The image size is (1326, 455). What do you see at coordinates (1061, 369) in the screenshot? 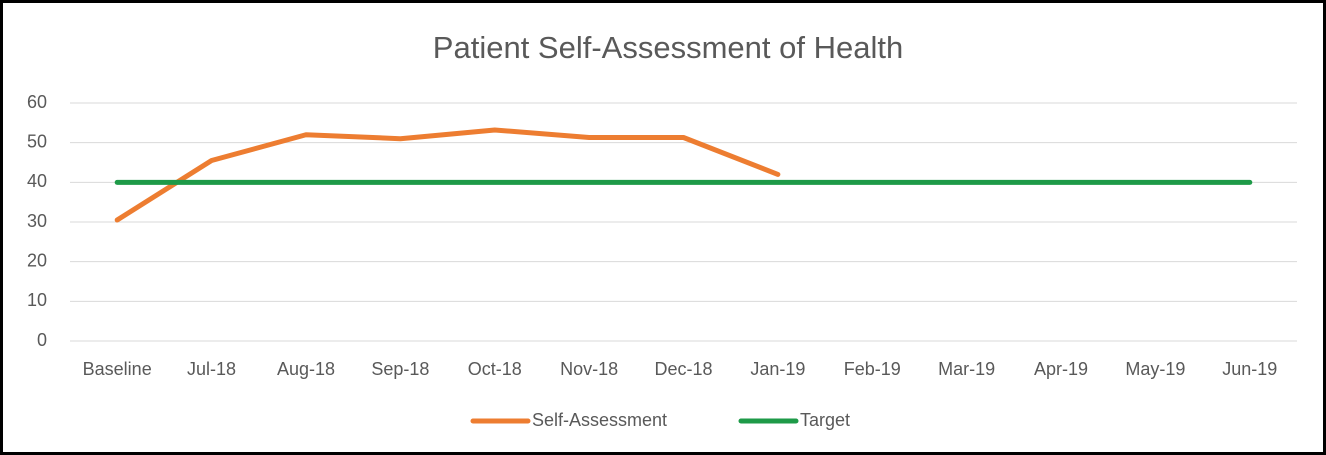
I see `x-tick-label: Apr-19` at bounding box center [1061, 369].